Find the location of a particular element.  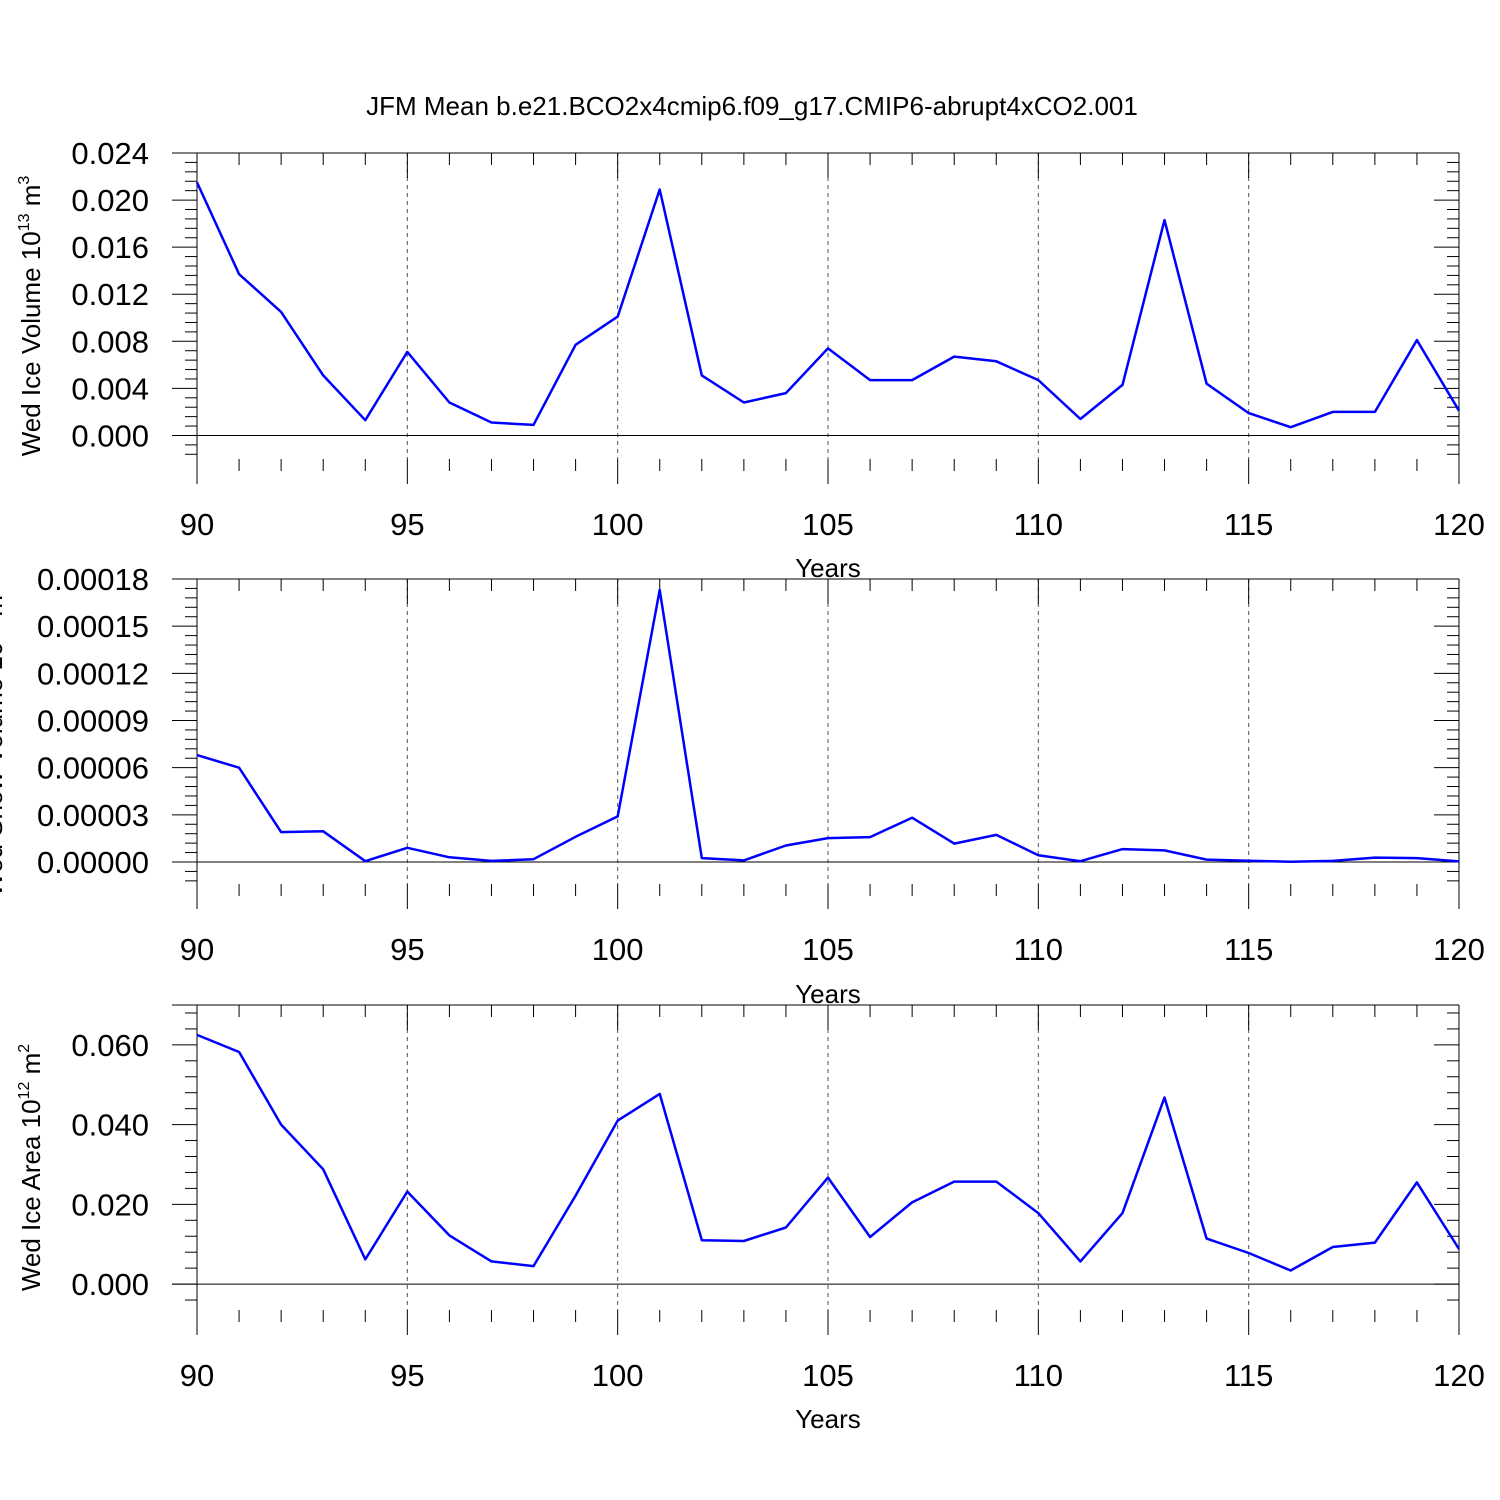

y-tick-label: 0.016 is located at coordinates (110, 247).